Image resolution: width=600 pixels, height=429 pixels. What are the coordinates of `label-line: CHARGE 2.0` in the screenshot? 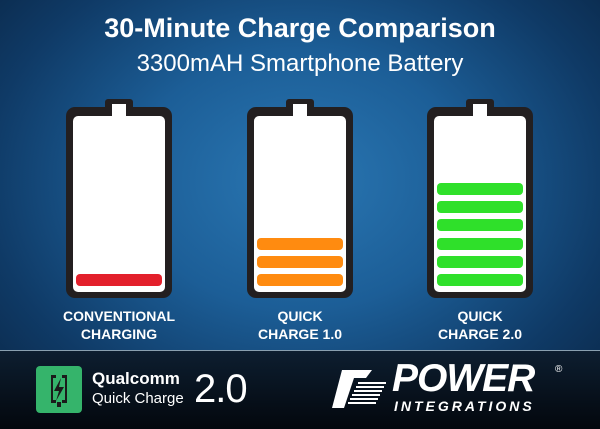 It's located at (480, 334).